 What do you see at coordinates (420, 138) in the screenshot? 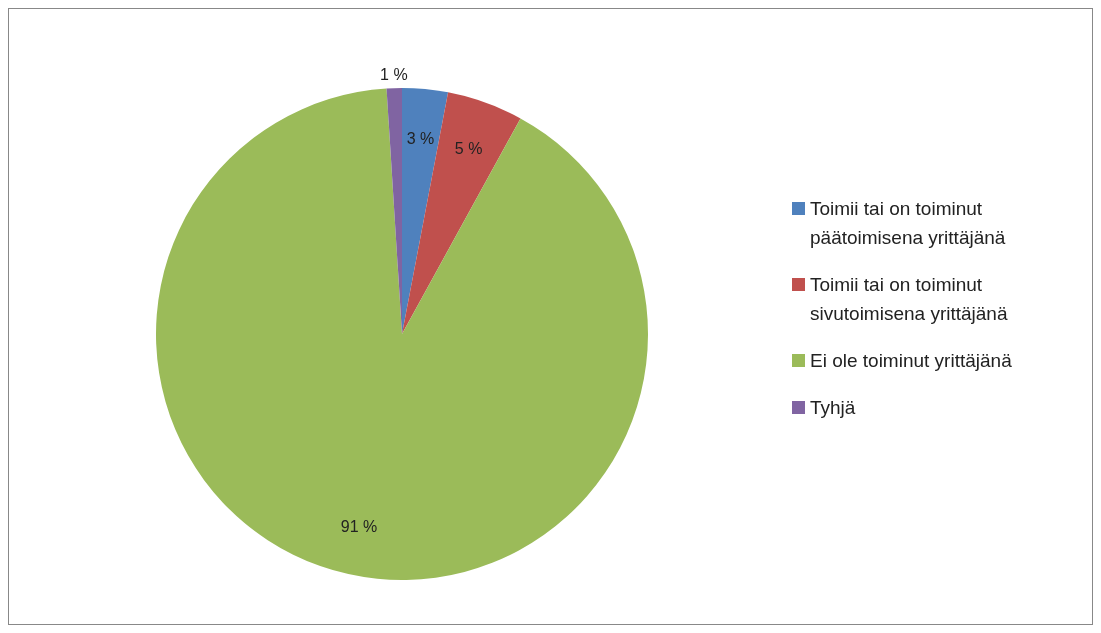
I see `data-label: 3 %` at bounding box center [420, 138].